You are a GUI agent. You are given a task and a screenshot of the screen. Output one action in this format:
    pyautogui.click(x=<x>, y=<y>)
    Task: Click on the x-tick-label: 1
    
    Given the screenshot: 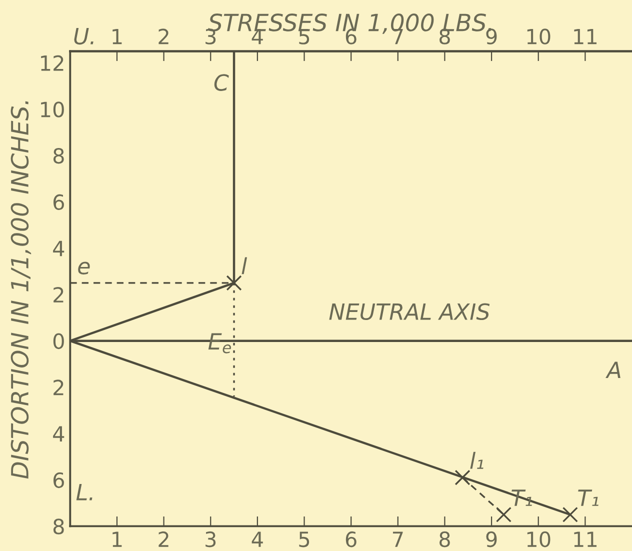 What is the action you would take?
    pyautogui.click(x=117, y=539)
    